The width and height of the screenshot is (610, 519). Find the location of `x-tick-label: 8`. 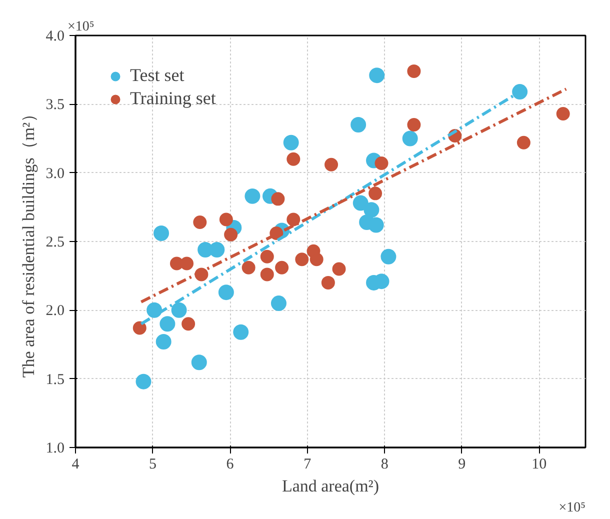

x-tick-label: 8 is located at coordinates (384, 464).